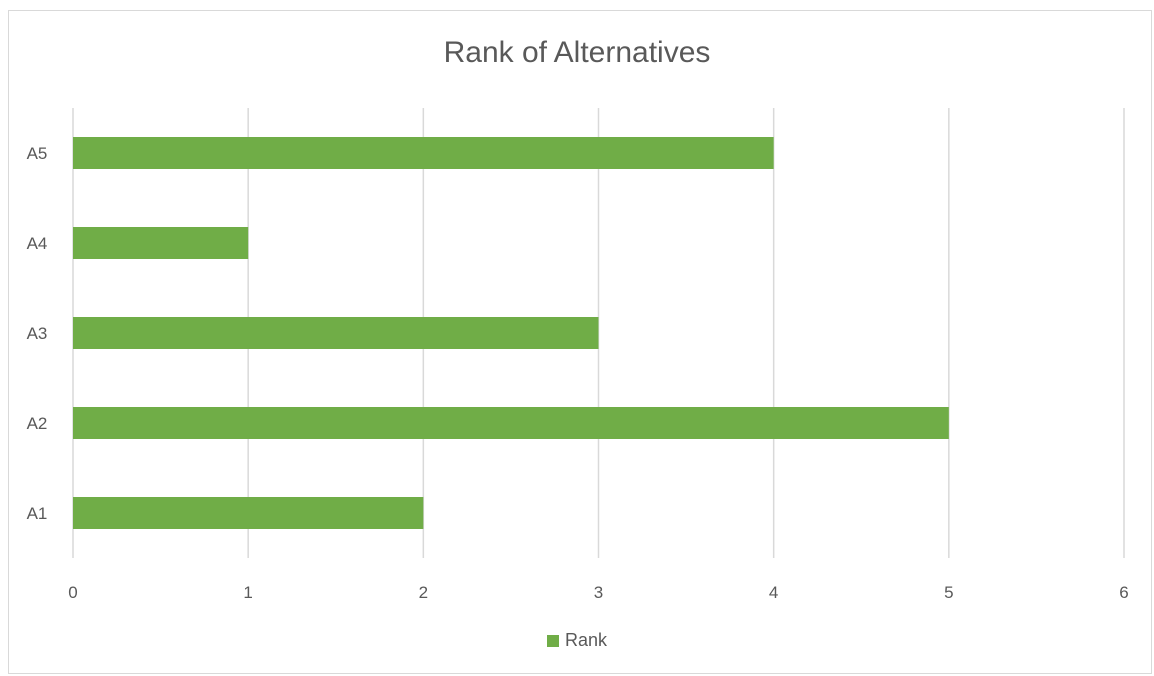 The image size is (1154, 676). Describe the element at coordinates (247, 592) in the screenshot. I see `x-tick-label: 1` at that location.